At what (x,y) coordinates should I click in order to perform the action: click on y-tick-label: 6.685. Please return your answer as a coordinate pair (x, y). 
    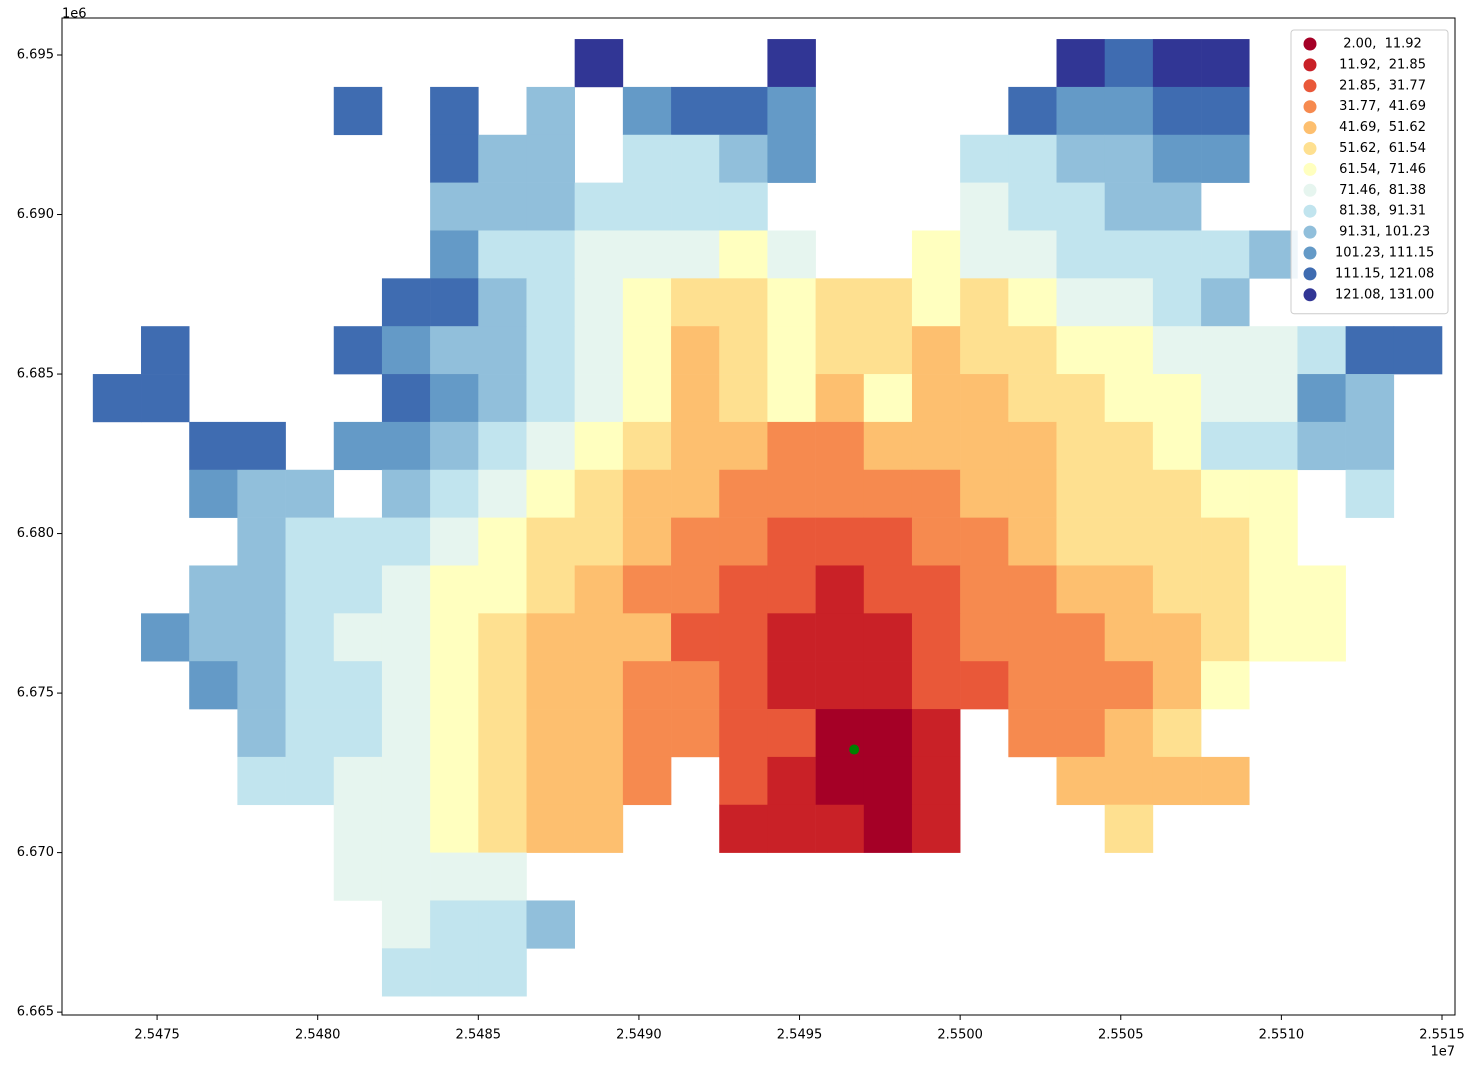
    Looking at the image, I should click on (35, 374).